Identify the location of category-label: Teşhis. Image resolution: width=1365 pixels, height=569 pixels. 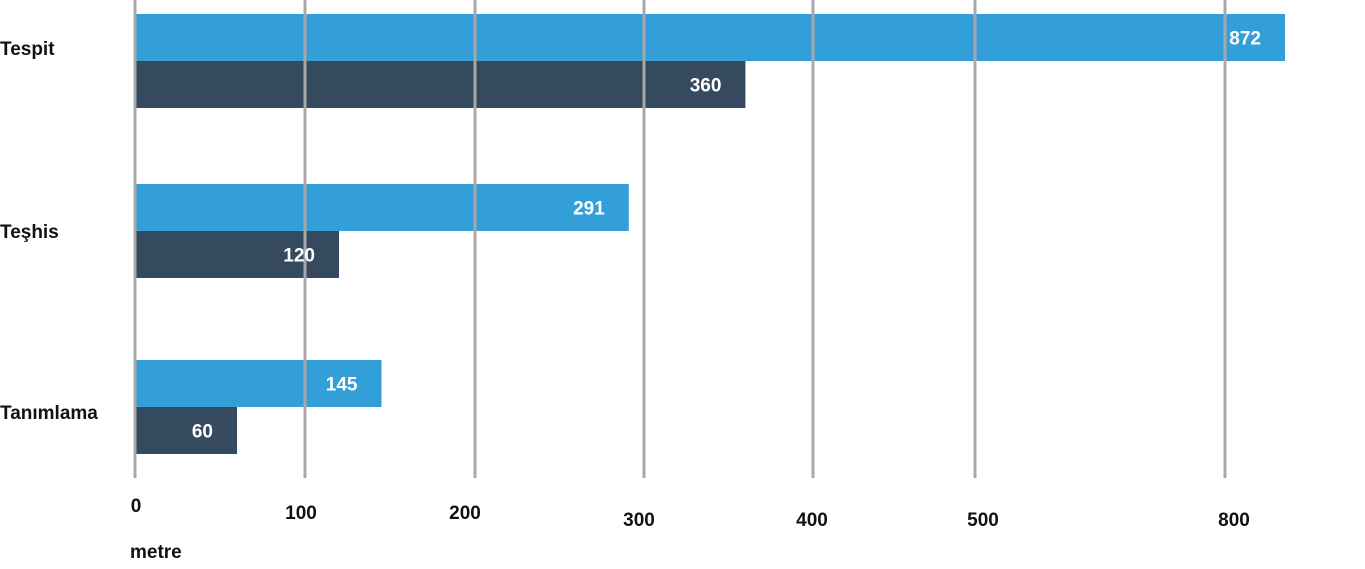
(29, 232).